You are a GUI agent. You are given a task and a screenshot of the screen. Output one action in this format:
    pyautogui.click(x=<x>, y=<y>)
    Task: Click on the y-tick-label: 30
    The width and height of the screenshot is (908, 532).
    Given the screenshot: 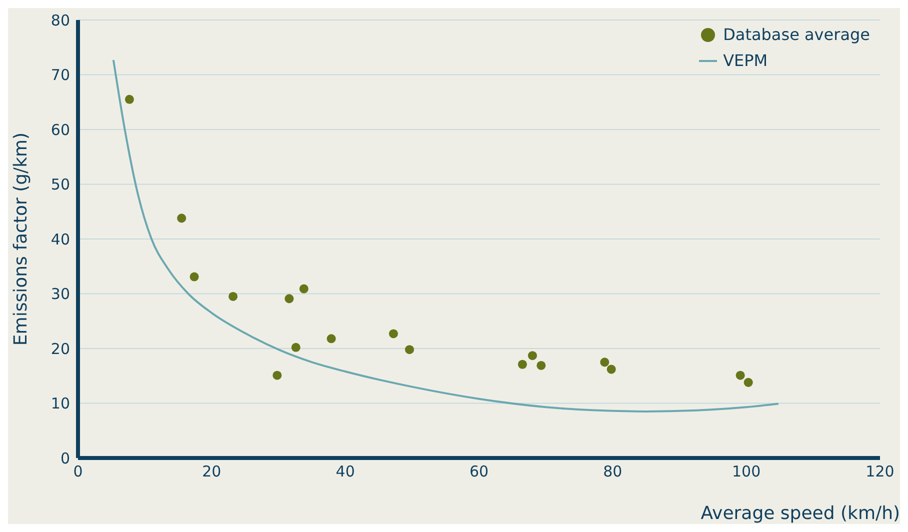 What is the action you would take?
    pyautogui.click(x=60, y=294)
    